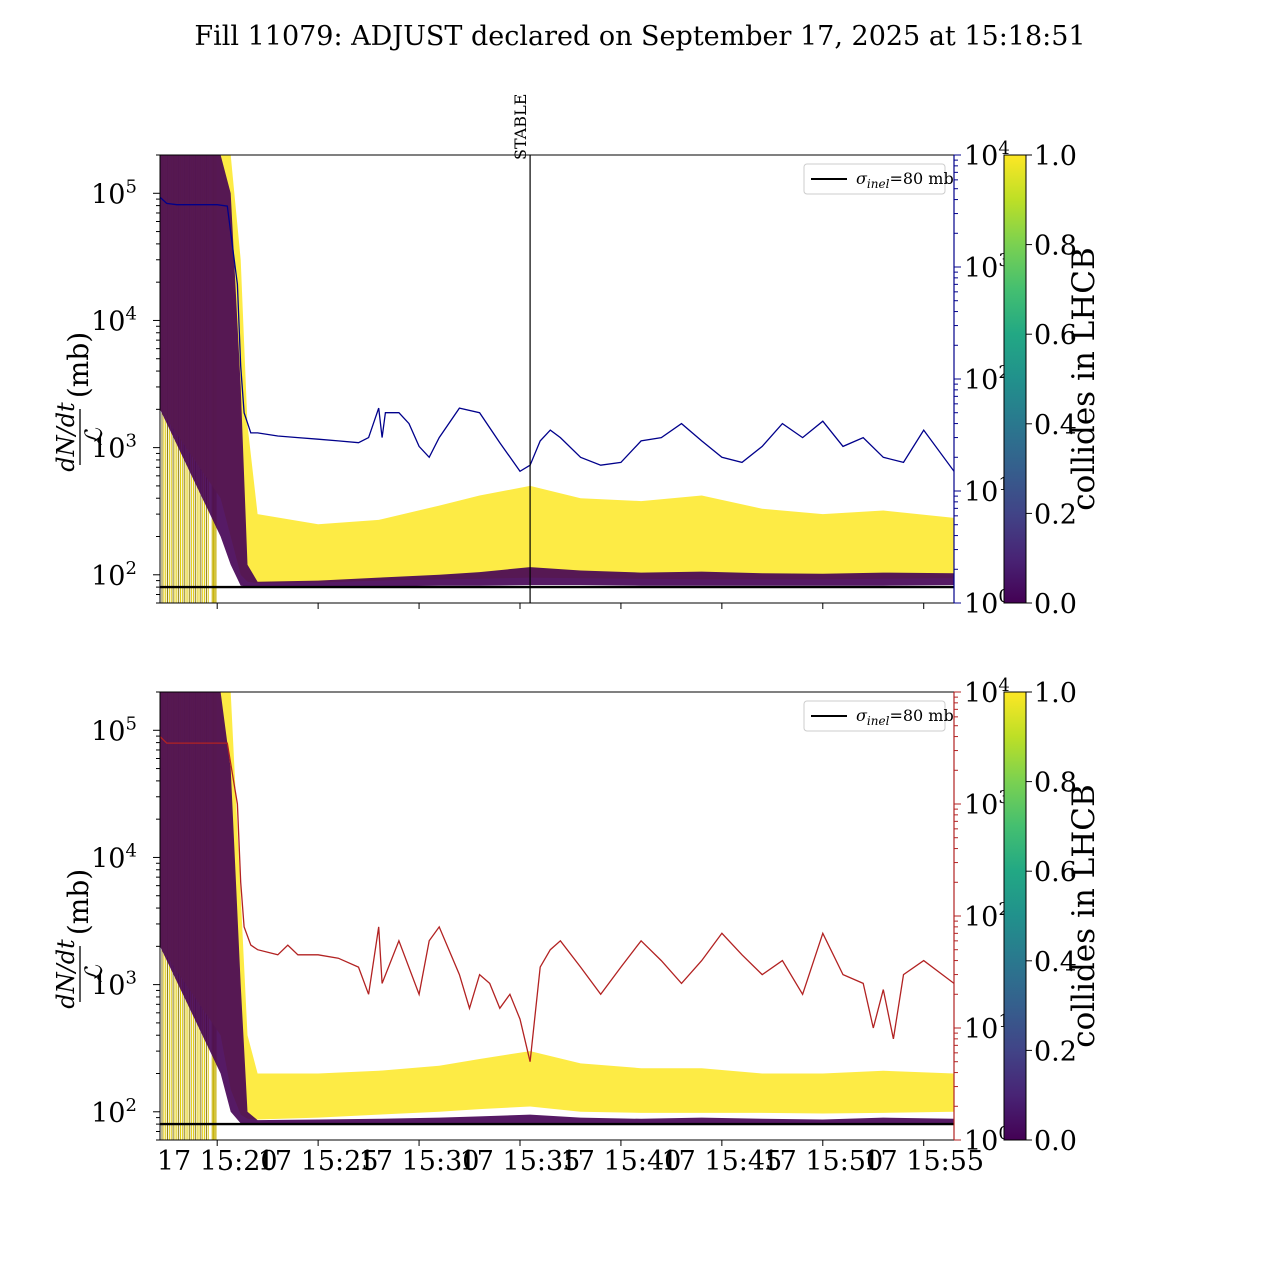 The height and width of the screenshot is (1280, 1280). I want to click on x-tick-label: 17 15:55, so click(923, 1161).